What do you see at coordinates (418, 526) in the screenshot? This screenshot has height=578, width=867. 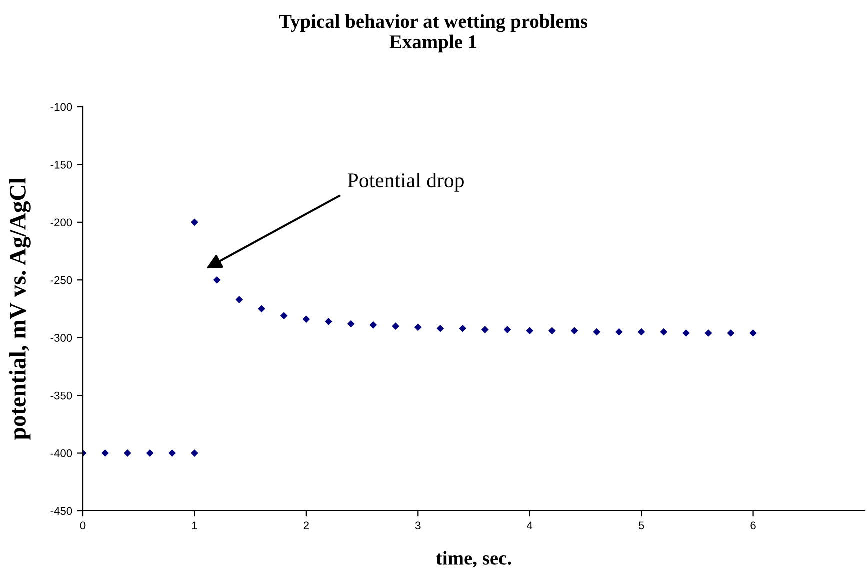 I see `x-tick-label: 3` at bounding box center [418, 526].